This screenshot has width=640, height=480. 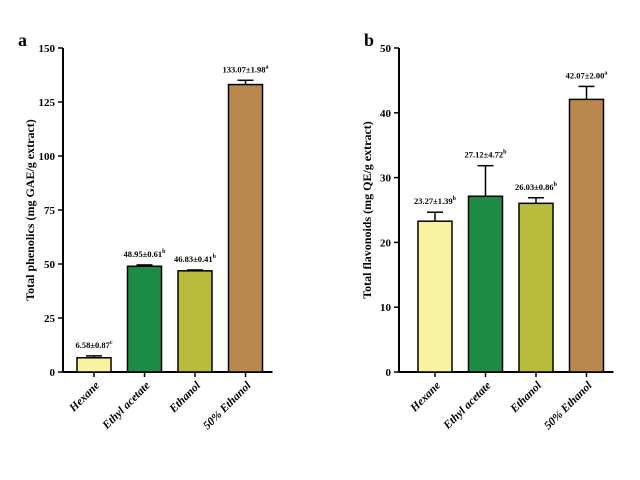 What do you see at coordinates (47, 103) in the screenshot?
I see `y-tick-label: 125` at bounding box center [47, 103].